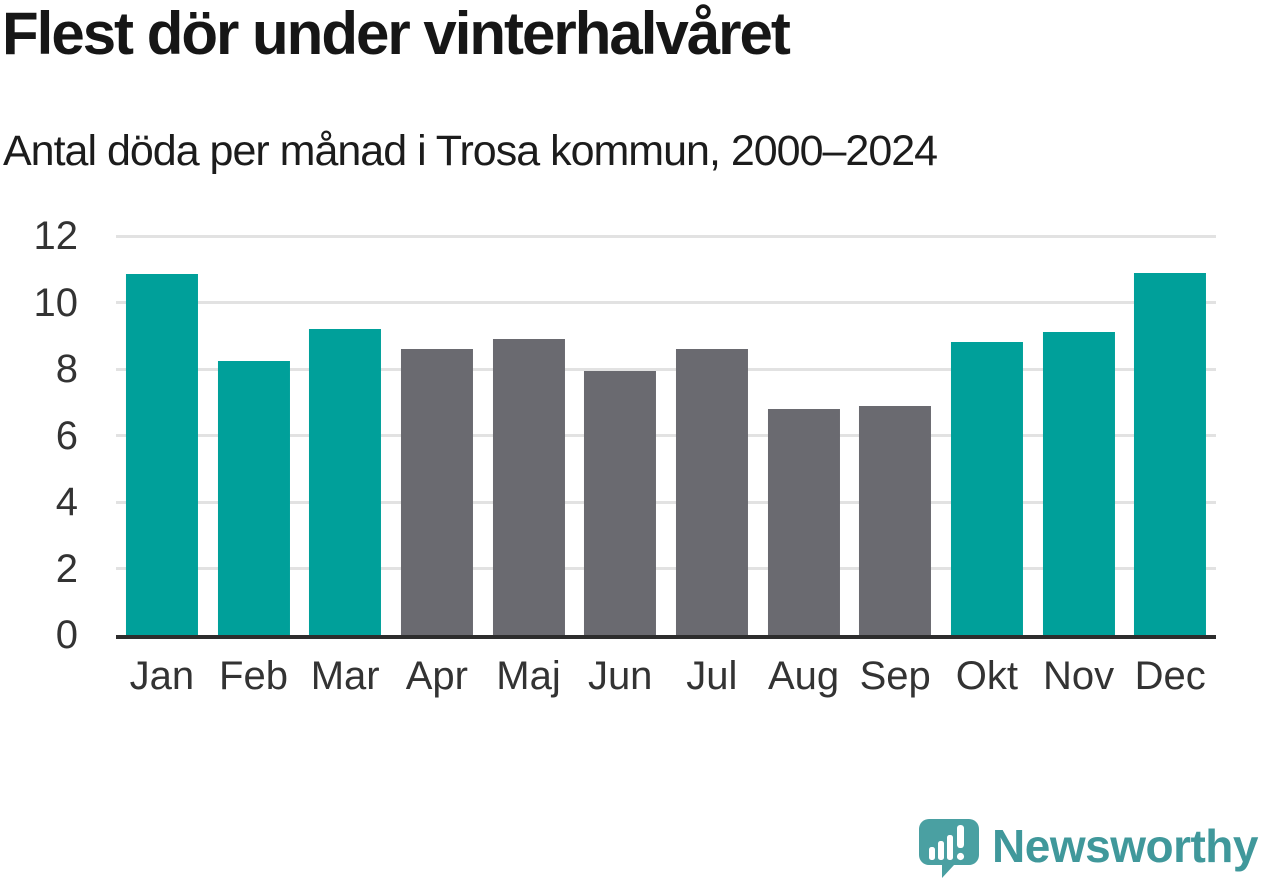 This screenshot has height=879, width=1262. Describe the element at coordinates (66, 635) in the screenshot. I see `y-tick-label-0: 0` at that location.